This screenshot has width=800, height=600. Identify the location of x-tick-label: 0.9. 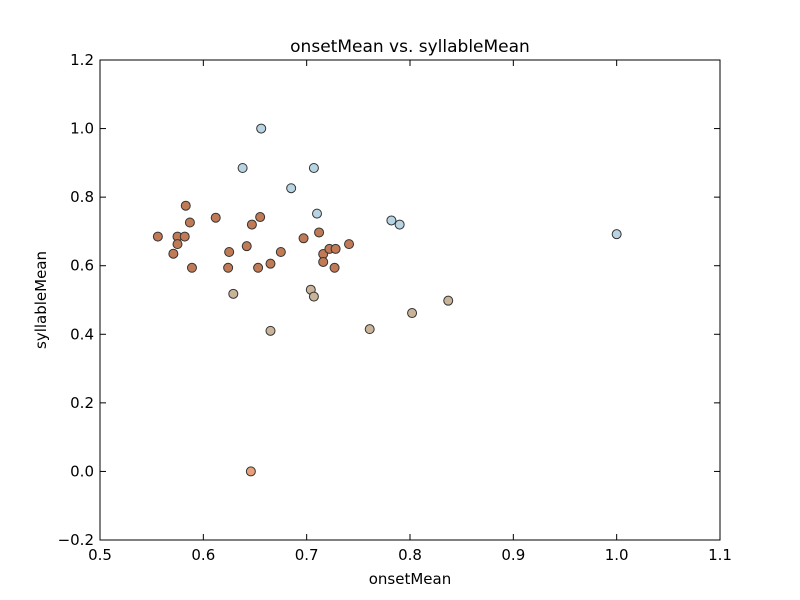
(513, 555).